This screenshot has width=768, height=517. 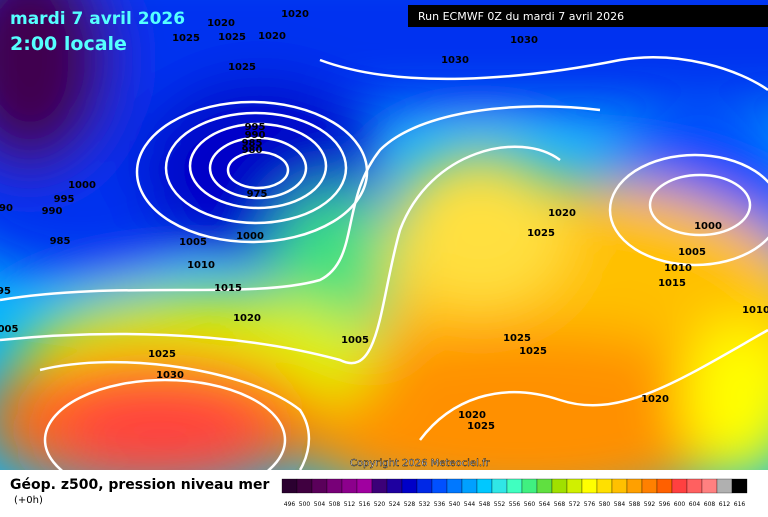 What do you see at coordinates (740, 504) in the screenshot?
I see `legend-tick: 616` at bounding box center [740, 504].